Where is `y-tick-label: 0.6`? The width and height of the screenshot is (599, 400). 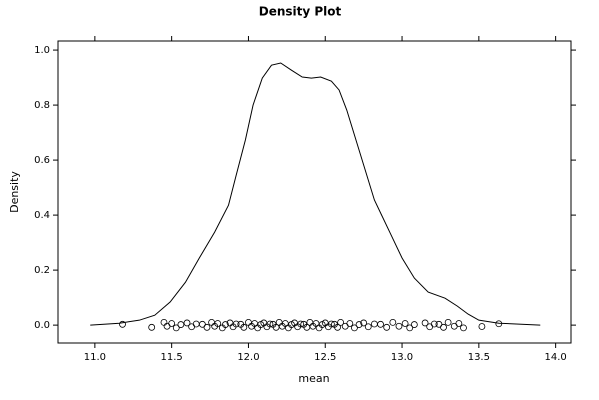
y-tick-label: 0.6 is located at coordinates (42, 160).